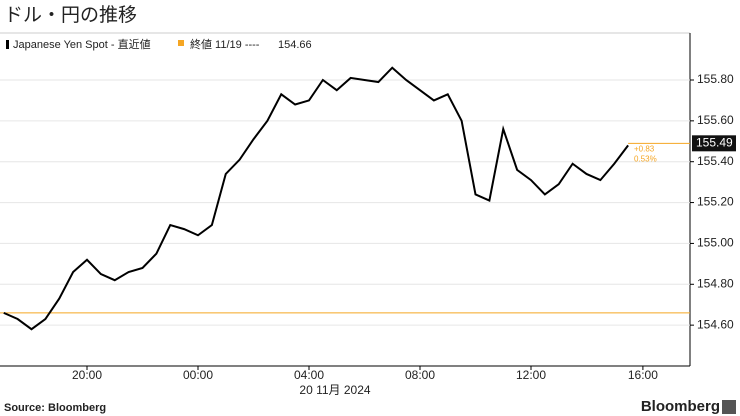  I want to click on y-tick-label: 154.60, so click(715, 324).